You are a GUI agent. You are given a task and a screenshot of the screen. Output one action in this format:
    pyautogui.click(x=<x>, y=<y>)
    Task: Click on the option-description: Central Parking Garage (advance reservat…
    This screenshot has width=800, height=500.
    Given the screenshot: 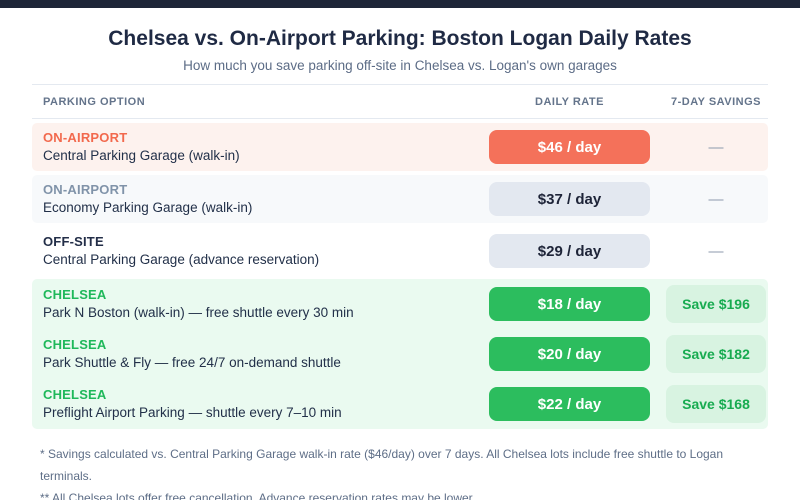 What is the action you would take?
    pyautogui.click(x=181, y=259)
    